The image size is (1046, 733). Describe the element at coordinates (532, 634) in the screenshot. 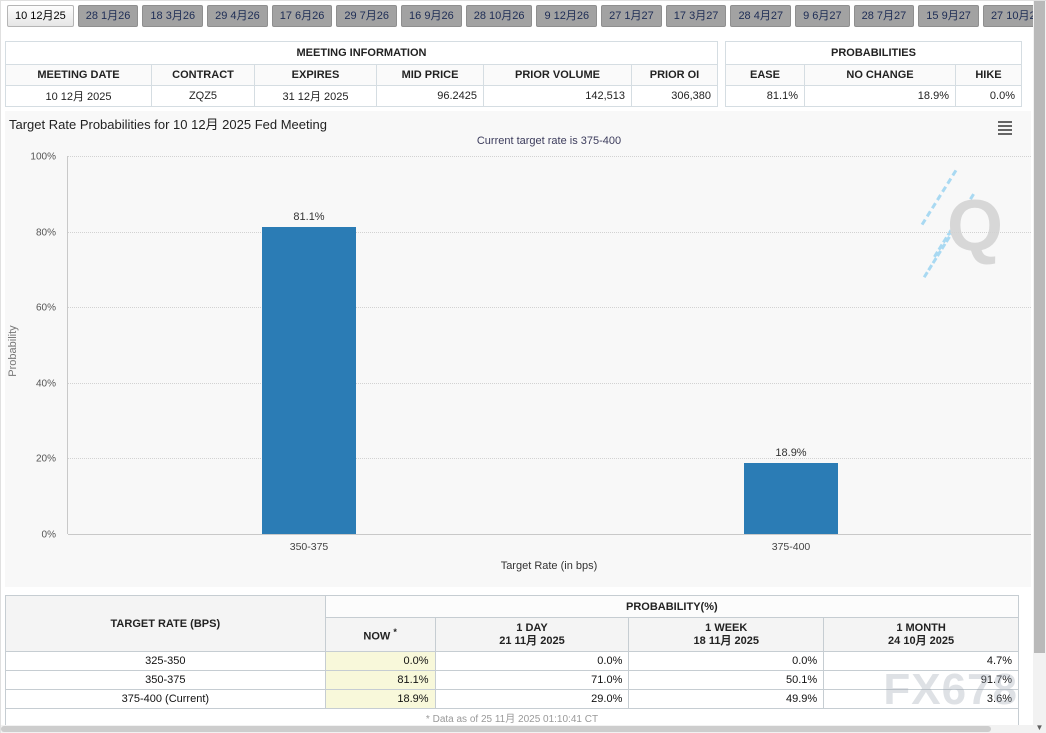

I see `col-1day: 1 DAY 21 11月 2025` at that location.